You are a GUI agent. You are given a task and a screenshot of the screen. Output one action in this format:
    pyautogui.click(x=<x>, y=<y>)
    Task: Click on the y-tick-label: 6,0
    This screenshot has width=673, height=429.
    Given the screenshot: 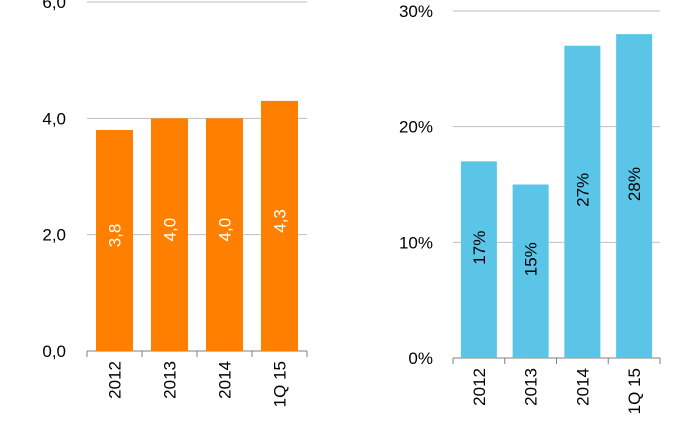 What is the action you would take?
    pyautogui.click(x=54, y=6)
    